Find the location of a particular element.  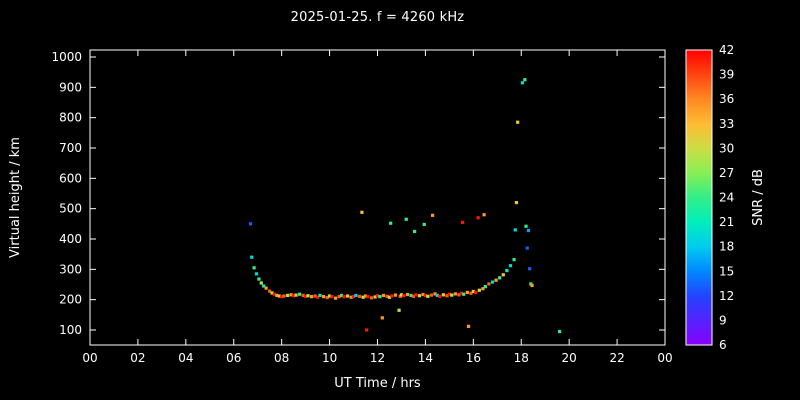

svg-text: 700 is located at coordinates (70, 148).